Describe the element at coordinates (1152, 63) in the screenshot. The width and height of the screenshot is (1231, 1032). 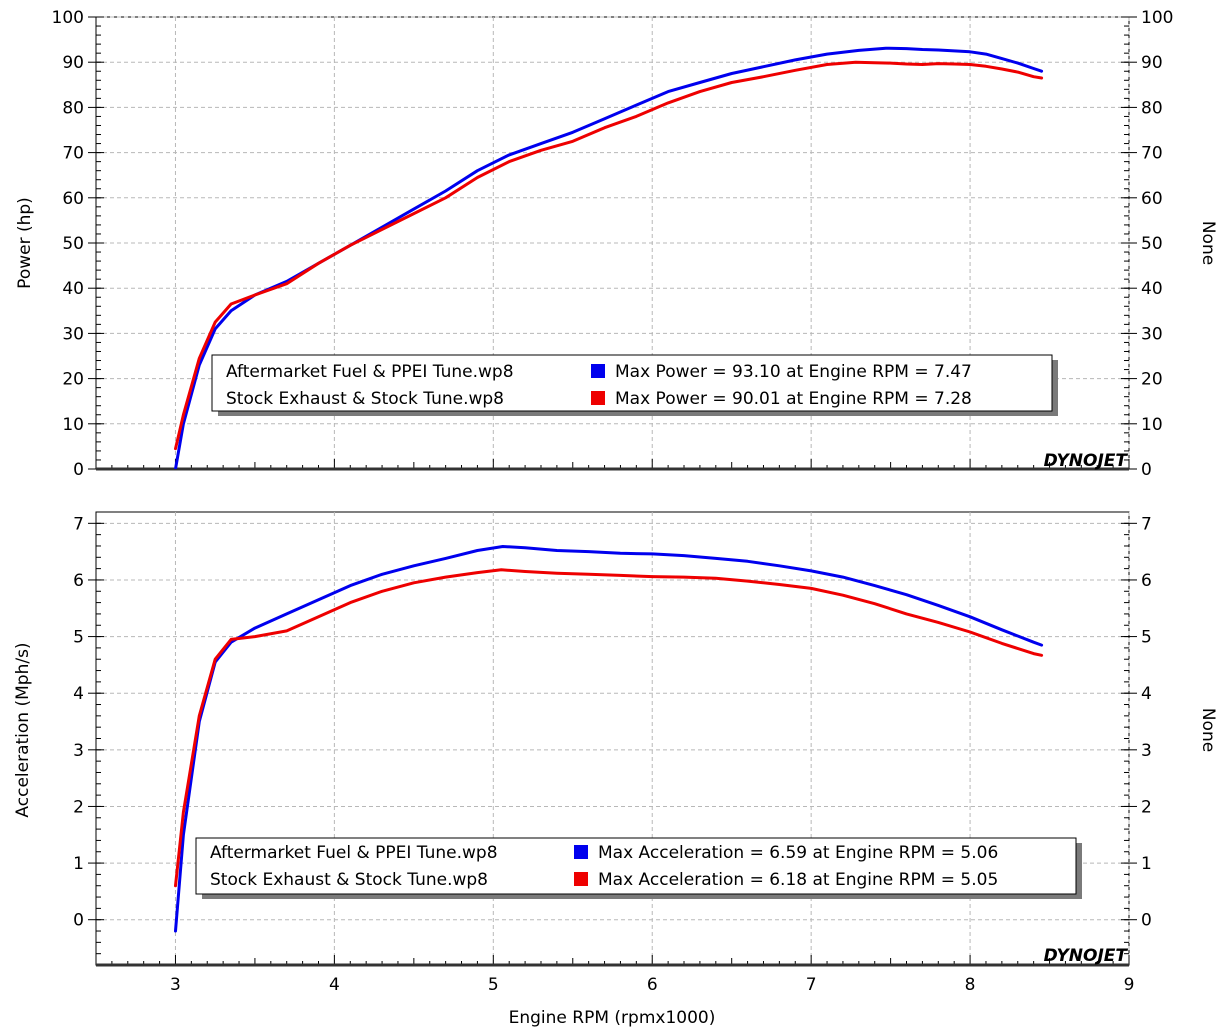
I see `power-right-tick-label: 90` at that location.